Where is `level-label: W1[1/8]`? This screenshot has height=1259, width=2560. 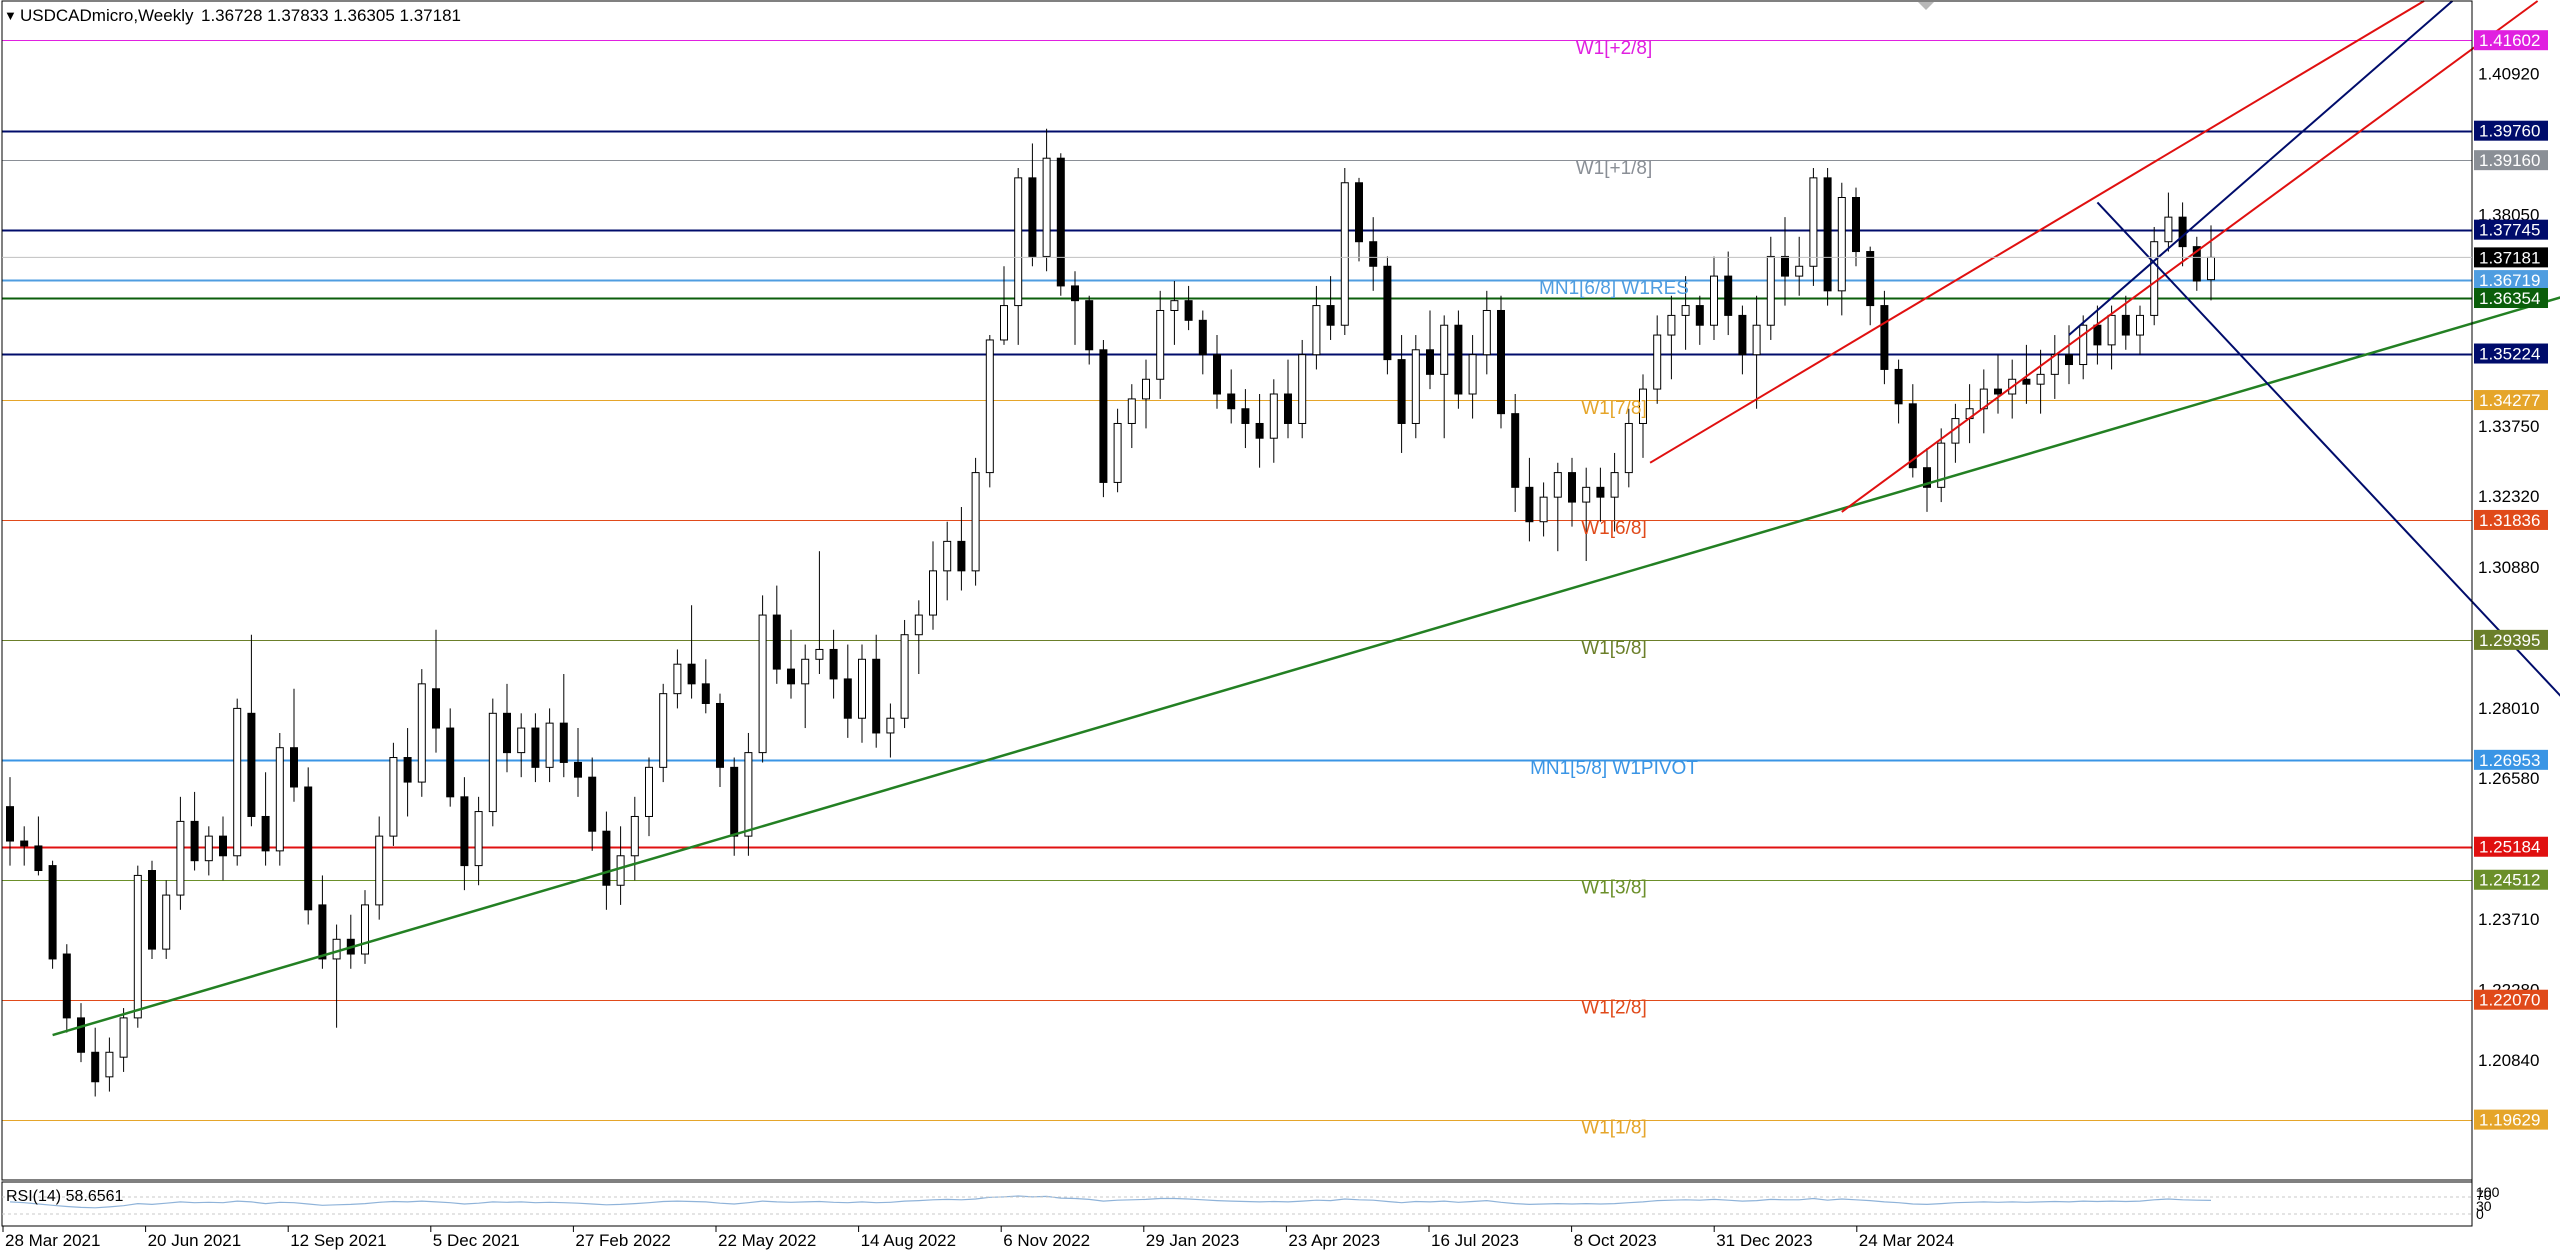
level-label: W1[1/8] is located at coordinates (1613, 1128).